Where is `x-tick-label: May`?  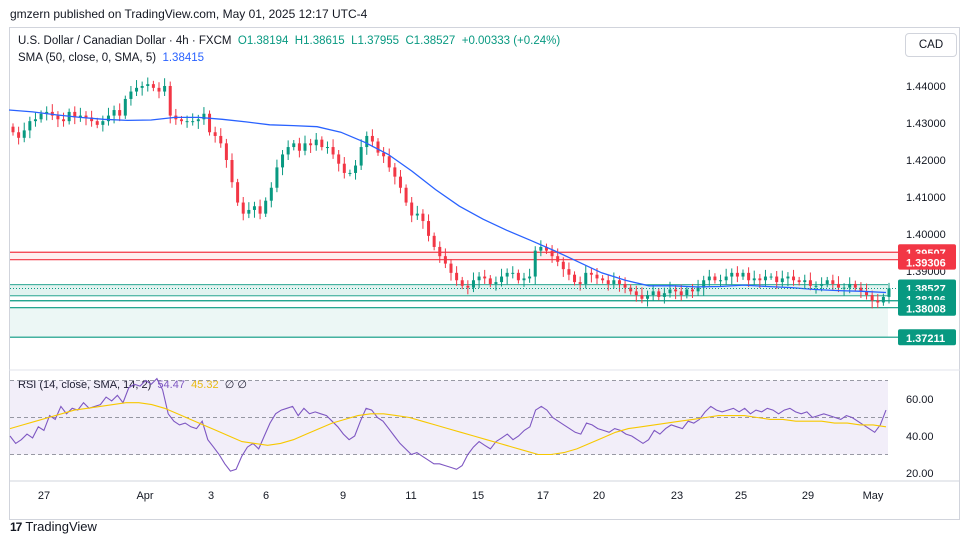
x-tick-label: May is located at coordinates (873, 496).